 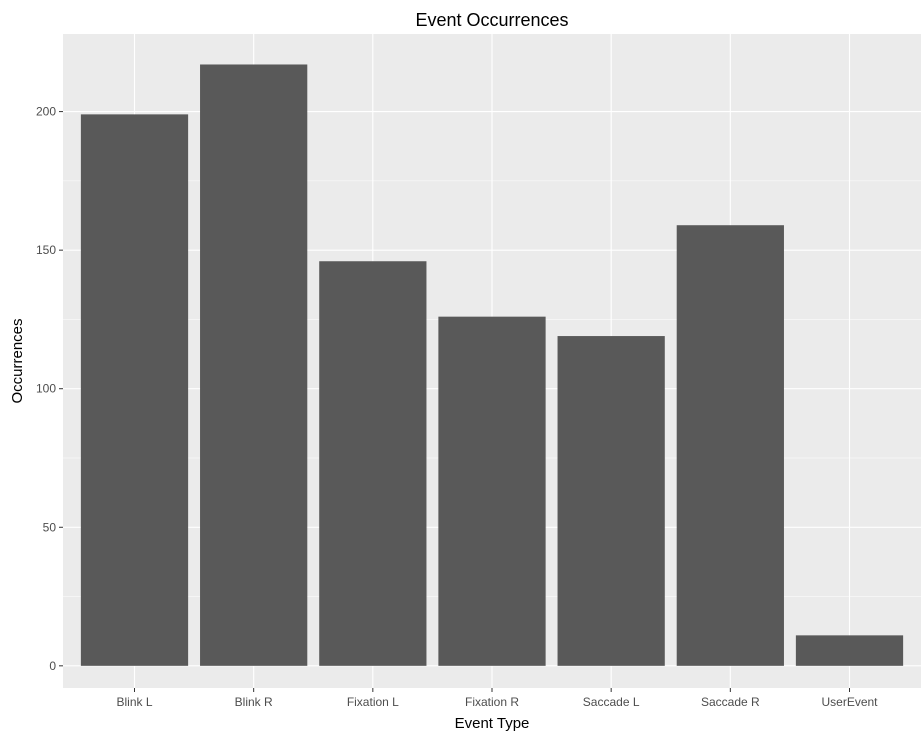 What do you see at coordinates (373, 702) in the screenshot?
I see `x-tick-label: Fixation L` at bounding box center [373, 702].